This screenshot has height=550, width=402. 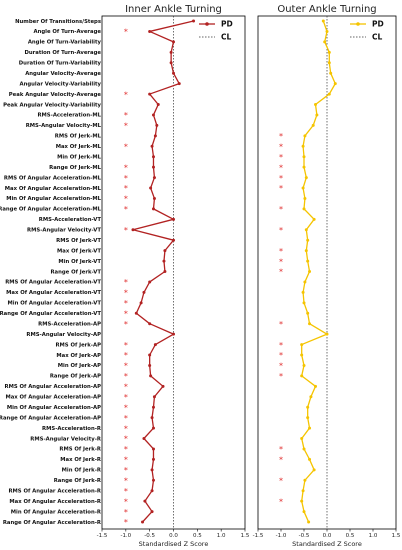 What do you see at coordinates (125, 536) in the screenshot?
I see `x-tick-label: -1.0` at bounding box center [125, 536].